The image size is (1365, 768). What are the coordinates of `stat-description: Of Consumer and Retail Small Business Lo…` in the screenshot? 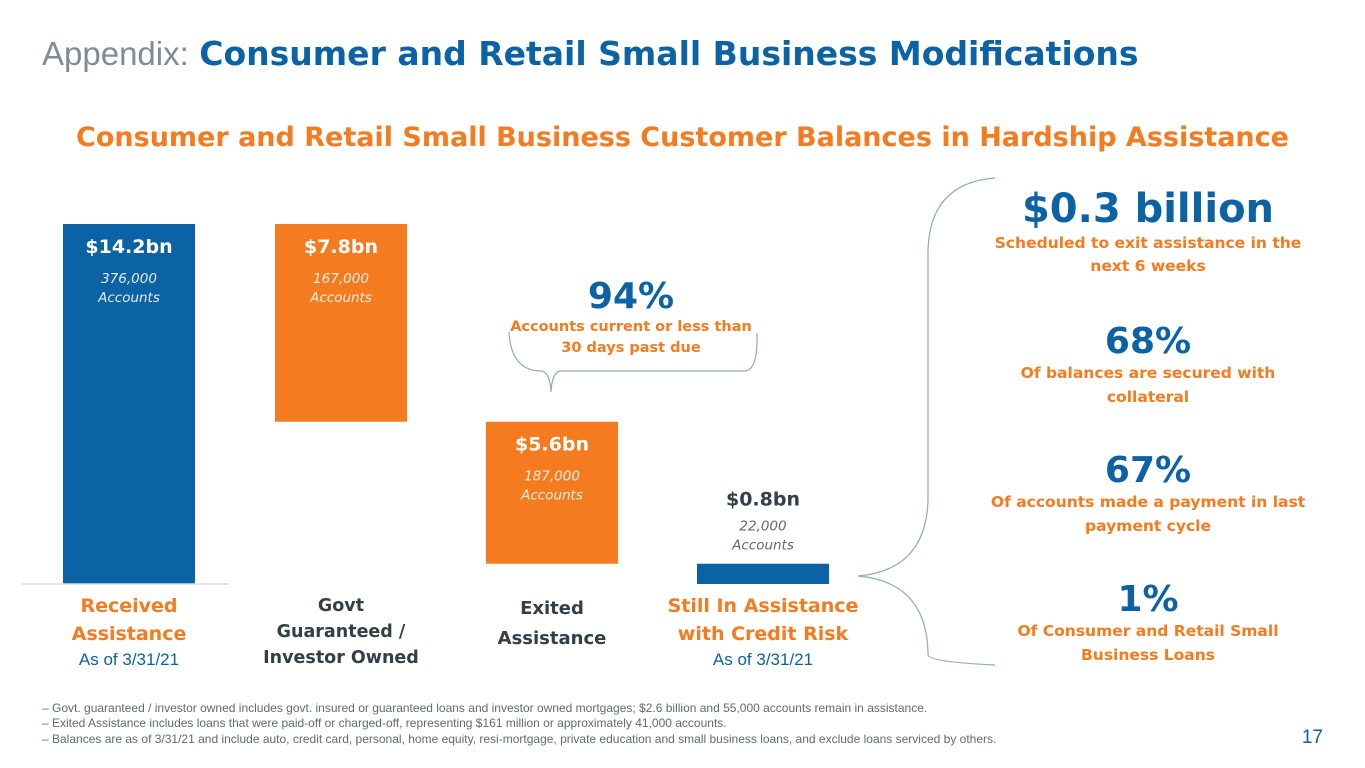 It's located at (1148, 643).